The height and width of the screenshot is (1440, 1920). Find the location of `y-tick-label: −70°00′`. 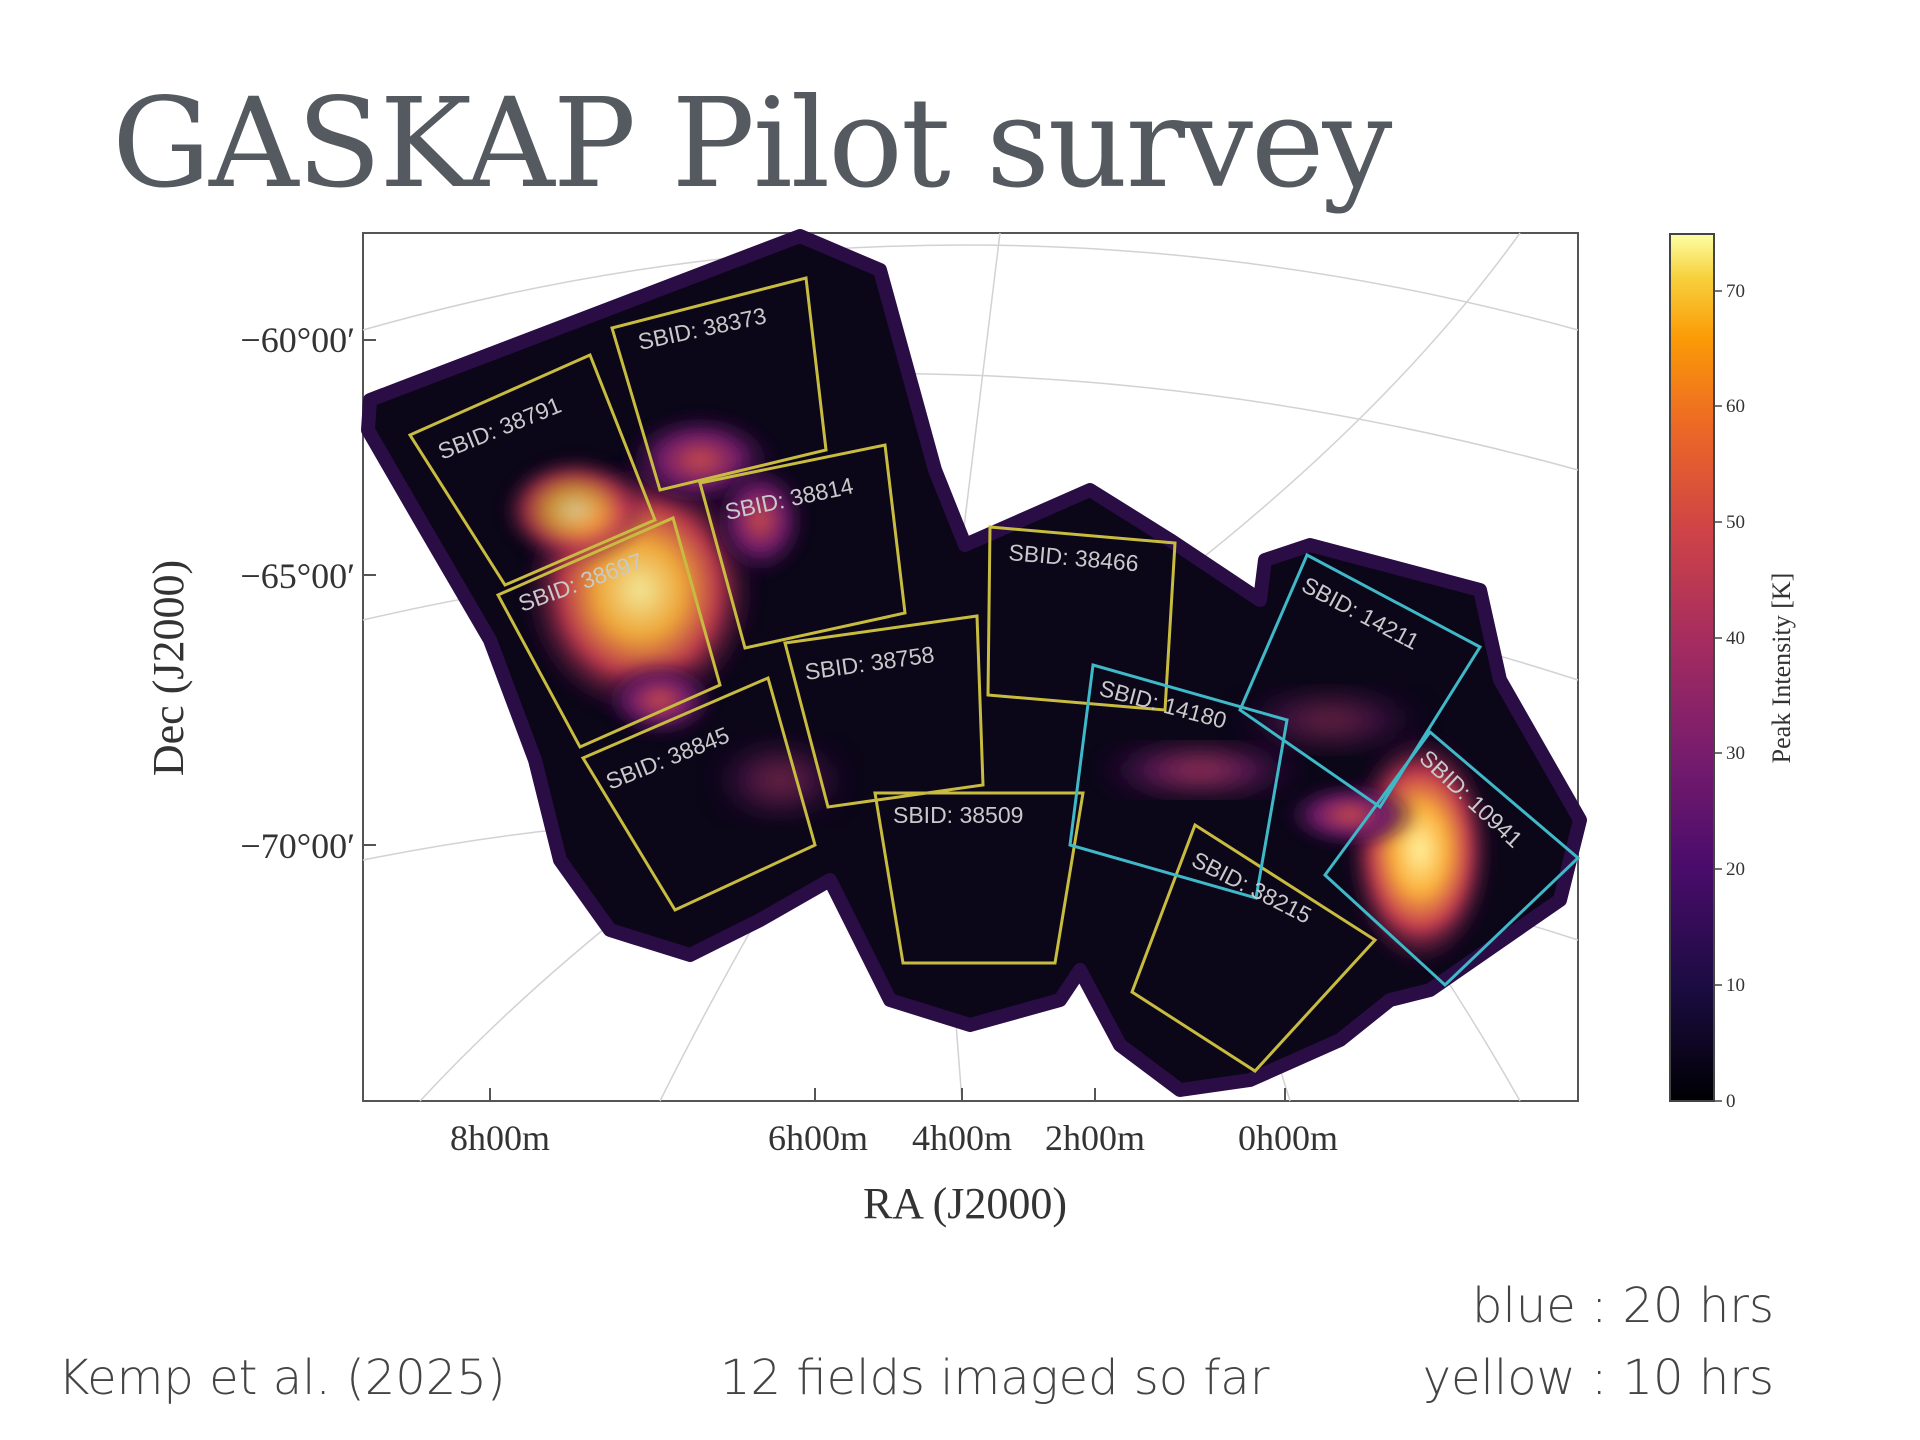

y-tick-label: −70°00′ is located at coordinates (297, 846).